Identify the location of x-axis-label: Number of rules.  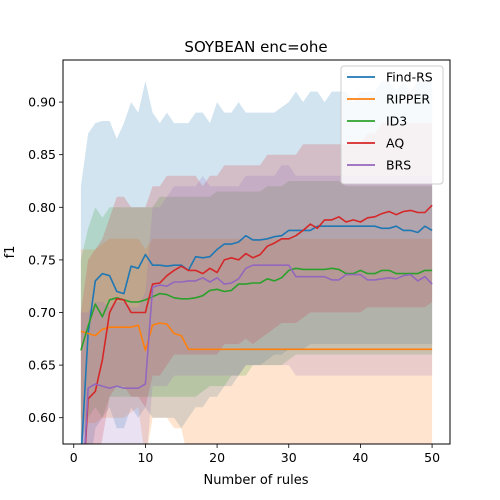
(256, 480).